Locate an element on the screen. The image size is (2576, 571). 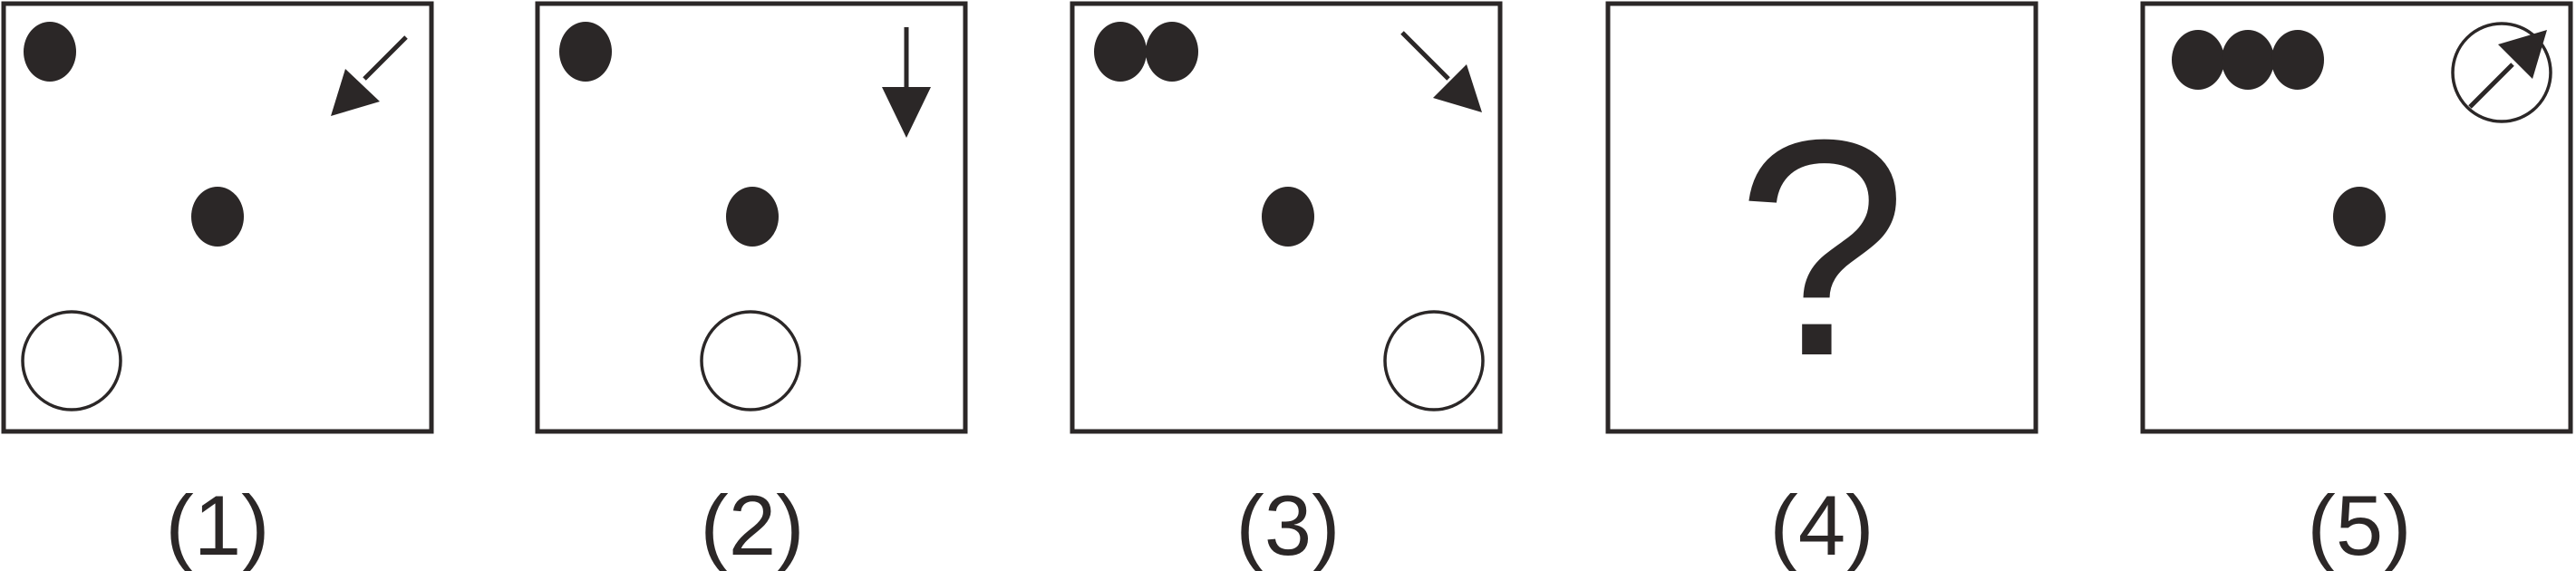
panel-1-open-circle is located at coordinates (71, 360).